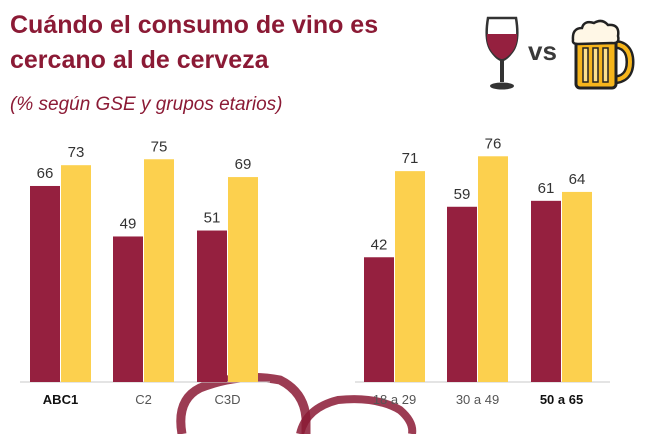  What do you see at coordinates (561, 399) in the screenshot?
I see `category-tick-label: 50 a 65` at bounding box center [561, 399].